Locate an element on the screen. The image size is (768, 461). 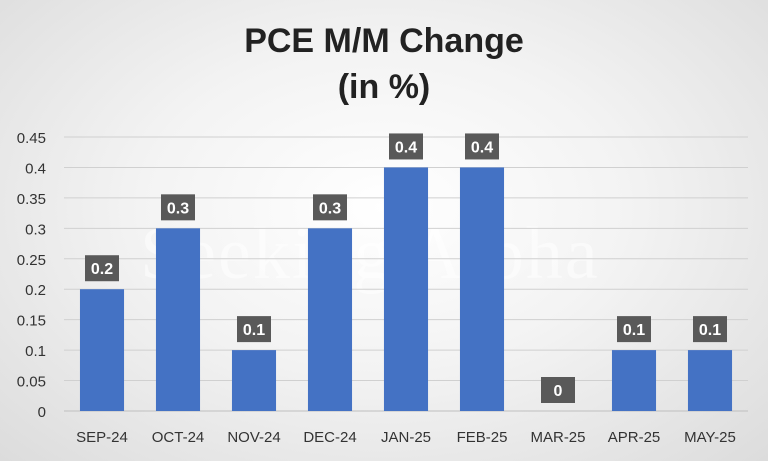
y-tick-label: 0.15 is located at coordinates (31, 321).